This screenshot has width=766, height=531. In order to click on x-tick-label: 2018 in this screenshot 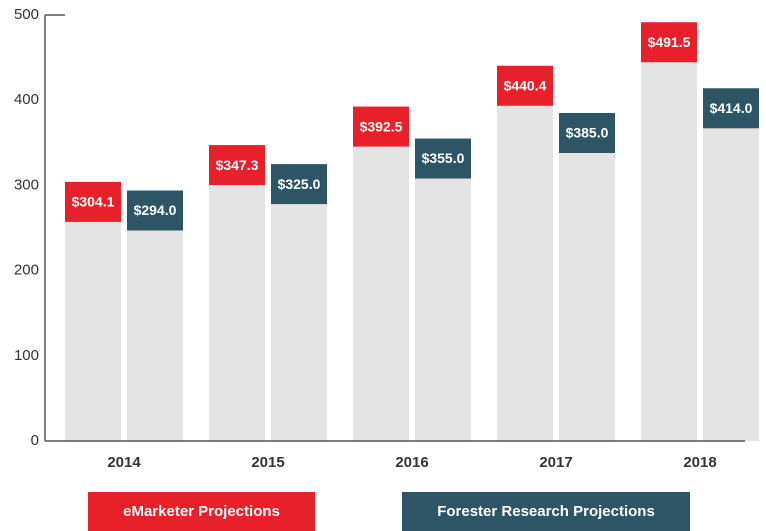, I will do `click(699, 462)`.